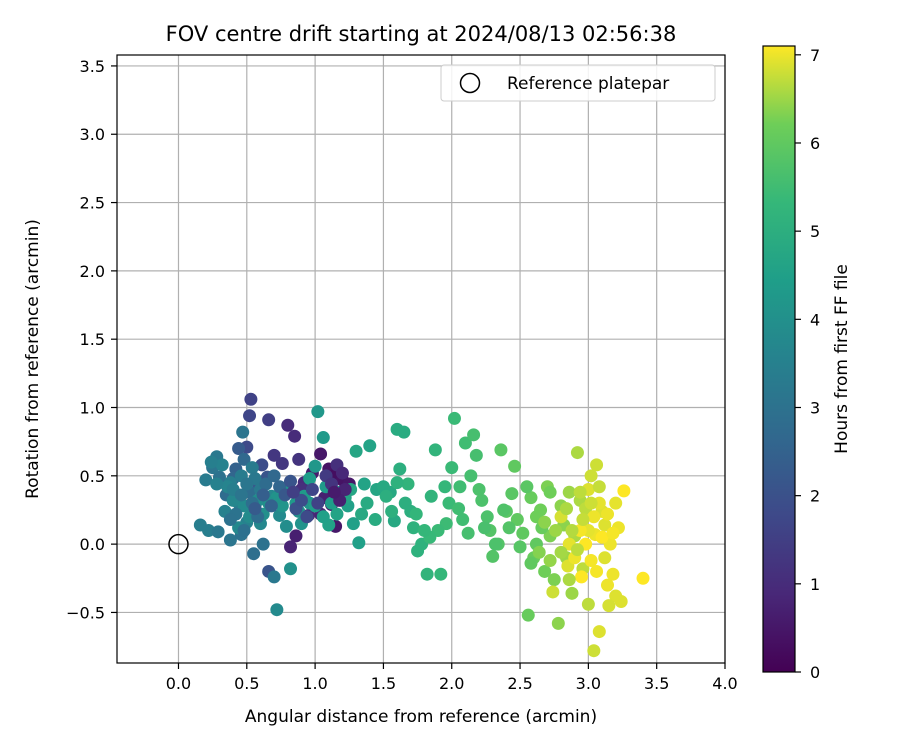 This screenshot has width=900, height=750. I want to click on colorbar-tick-label: 4, so click(815, 319).